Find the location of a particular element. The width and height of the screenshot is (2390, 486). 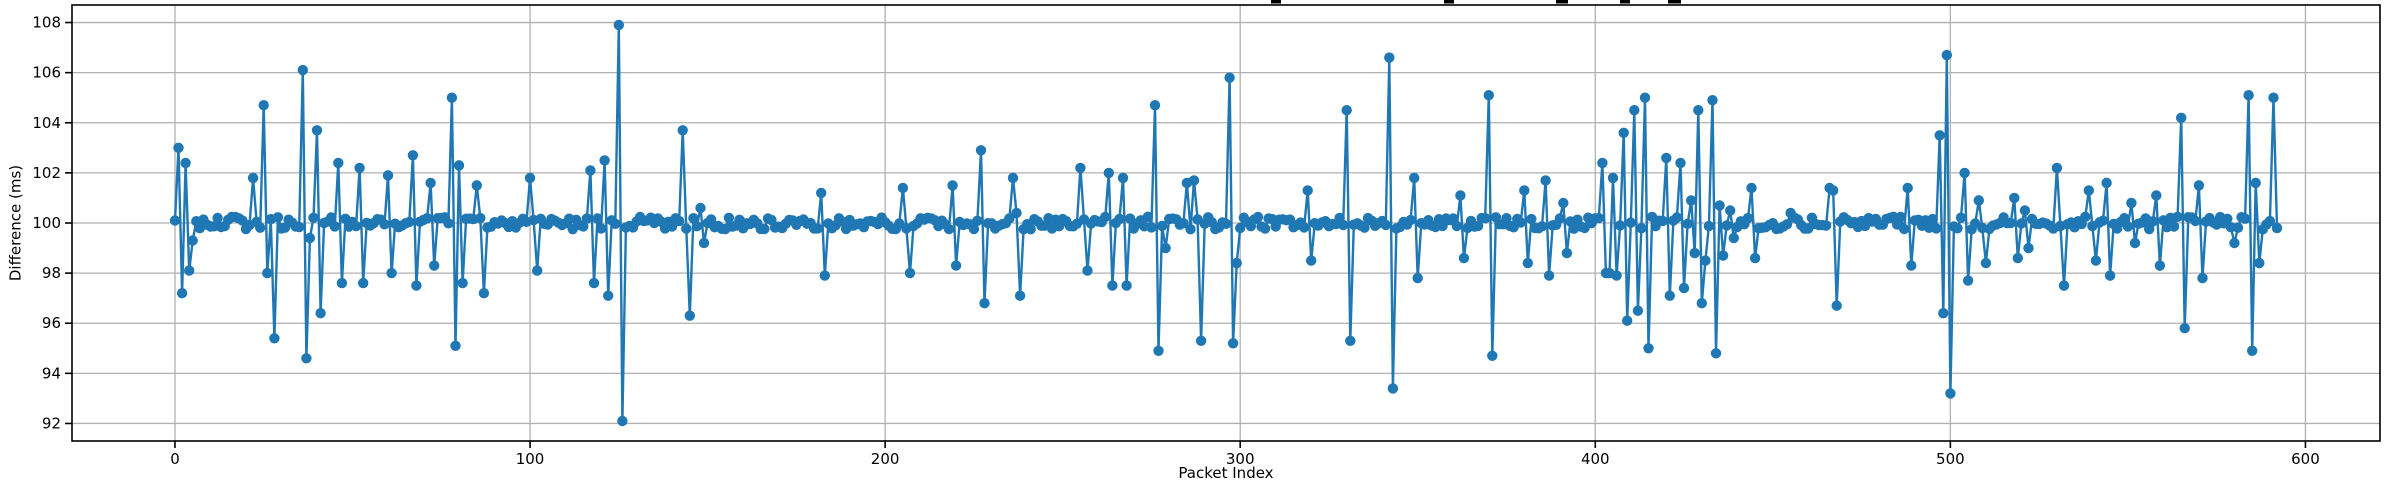

x-tick-label: 400 is located at coordinates (1595, 459).